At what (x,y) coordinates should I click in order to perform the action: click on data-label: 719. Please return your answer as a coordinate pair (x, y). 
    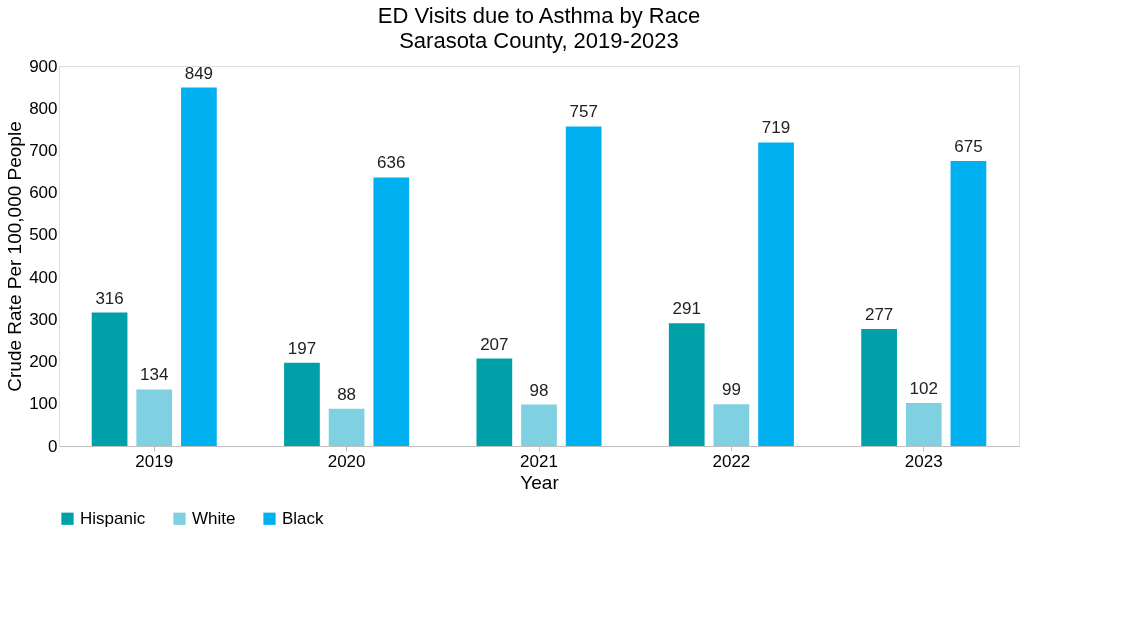
    Looking at the image, I should click on (776, 128).